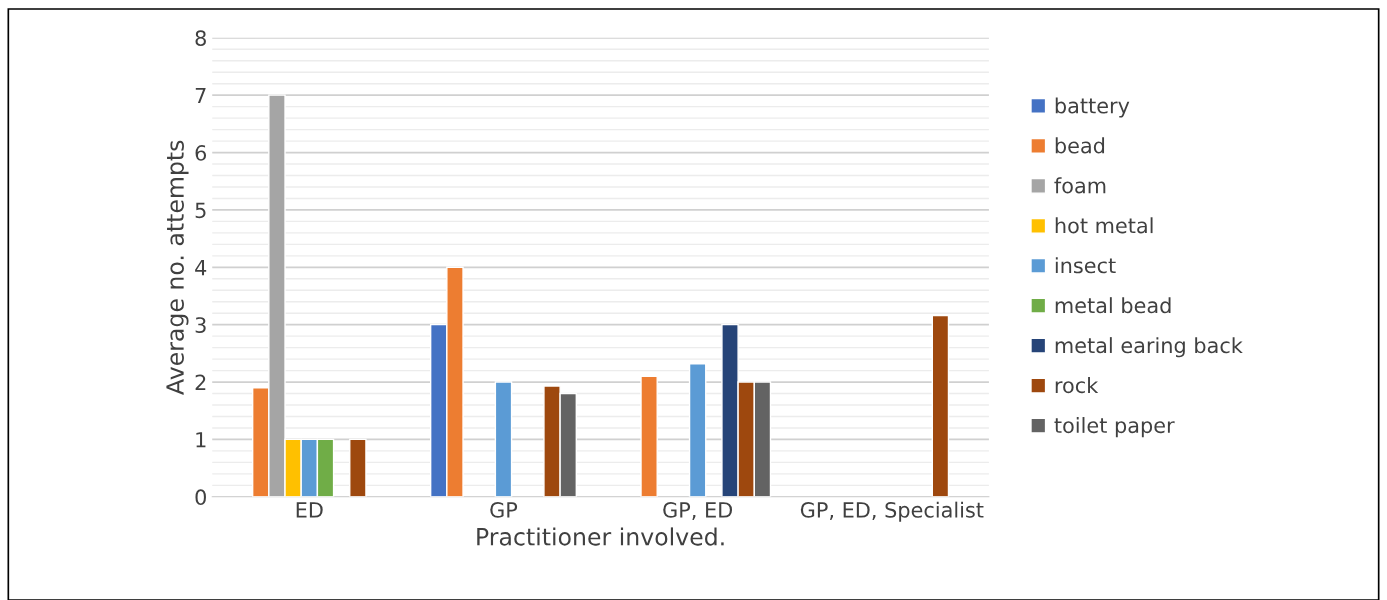 The image size is (1387, 600). Describe the element at coordinates (1113, 305) in the screenshot. I see `legend-label: metal bead` at that location.